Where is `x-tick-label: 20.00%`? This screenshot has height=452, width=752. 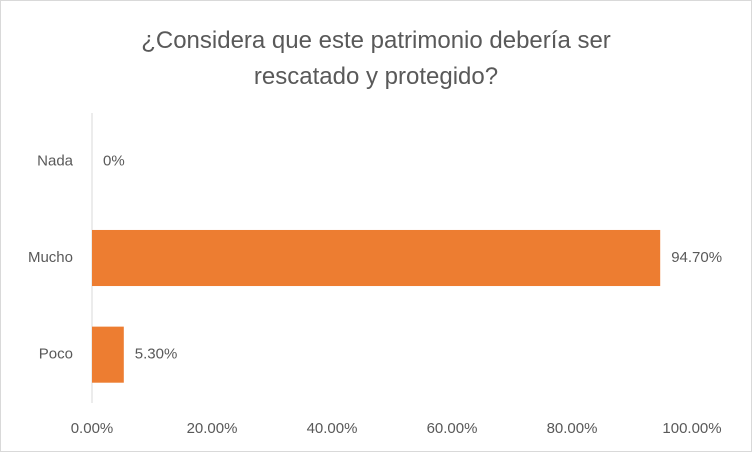
x-tick-label: 20.00% is located at coordinates (212, 428).